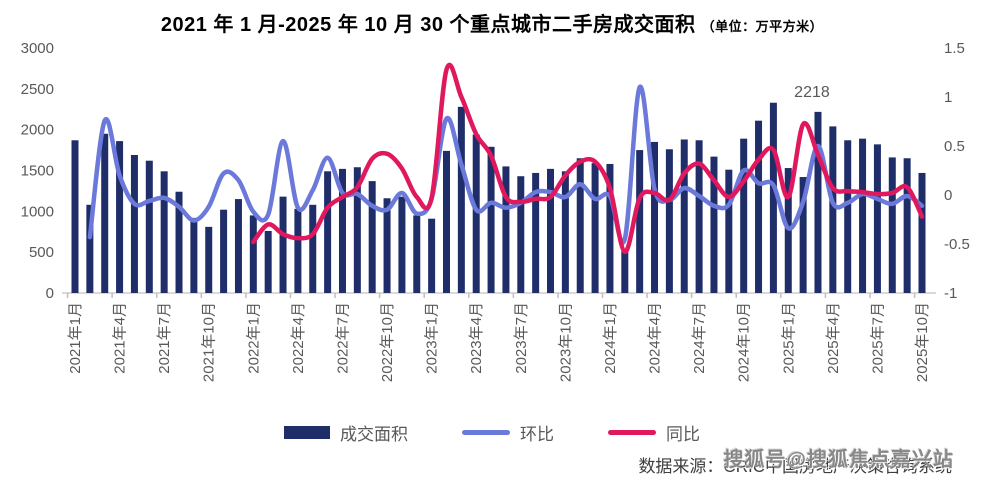 The image size is (984, 484). What do you see at coordinates (877, 338) in the screenshot?
I see `svg-text: 2025年7月` at bounding box center [877, 338].